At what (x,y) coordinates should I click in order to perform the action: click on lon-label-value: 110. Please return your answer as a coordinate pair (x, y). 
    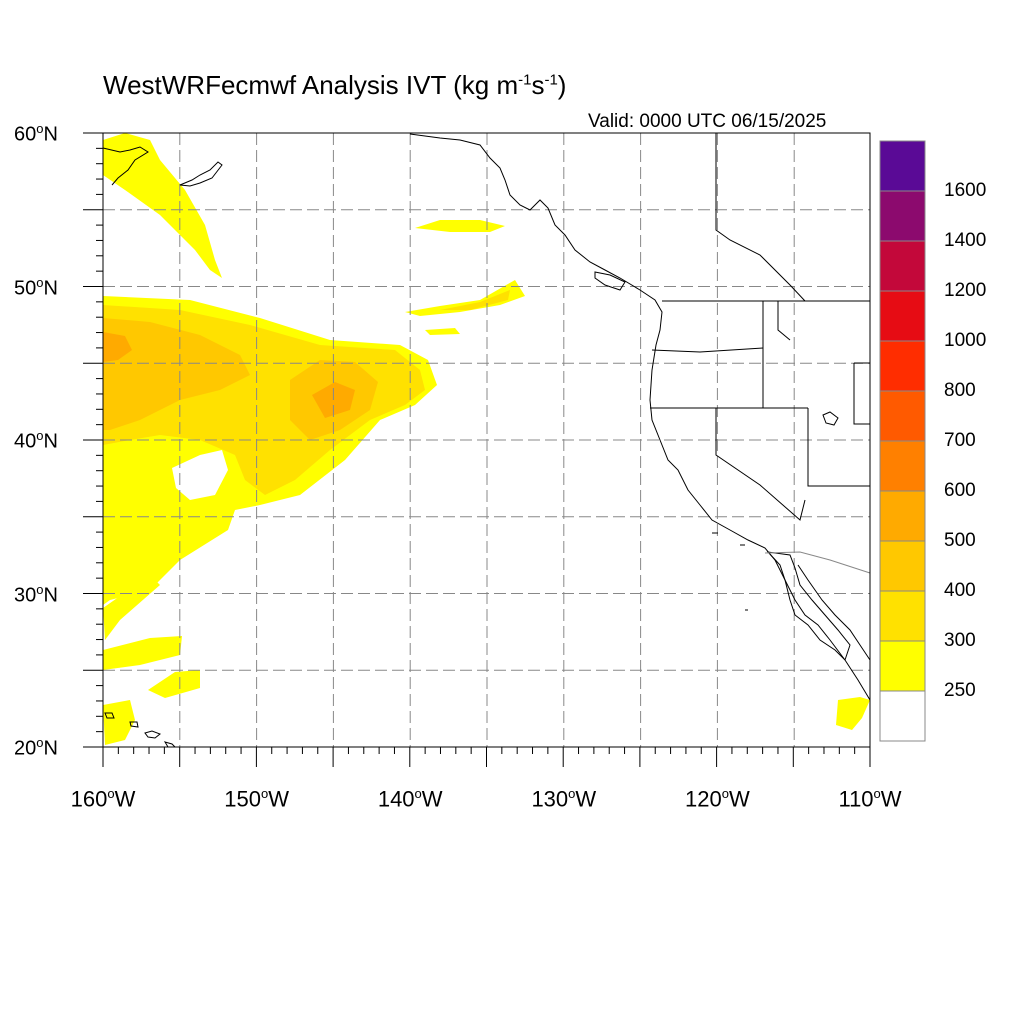
    Looking at the image, I should click on (856, 799).